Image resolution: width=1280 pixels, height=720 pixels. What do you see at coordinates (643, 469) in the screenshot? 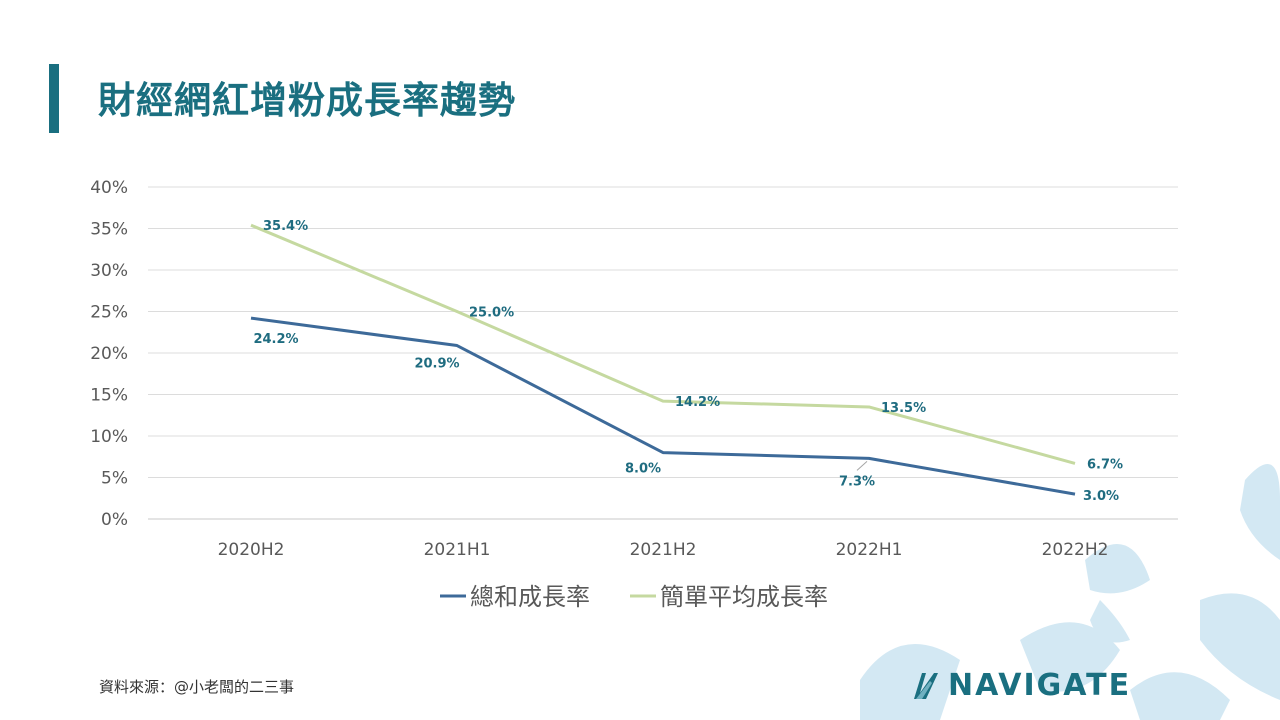
I see `data-label: 8.0%` at bounding box center [643, 469].